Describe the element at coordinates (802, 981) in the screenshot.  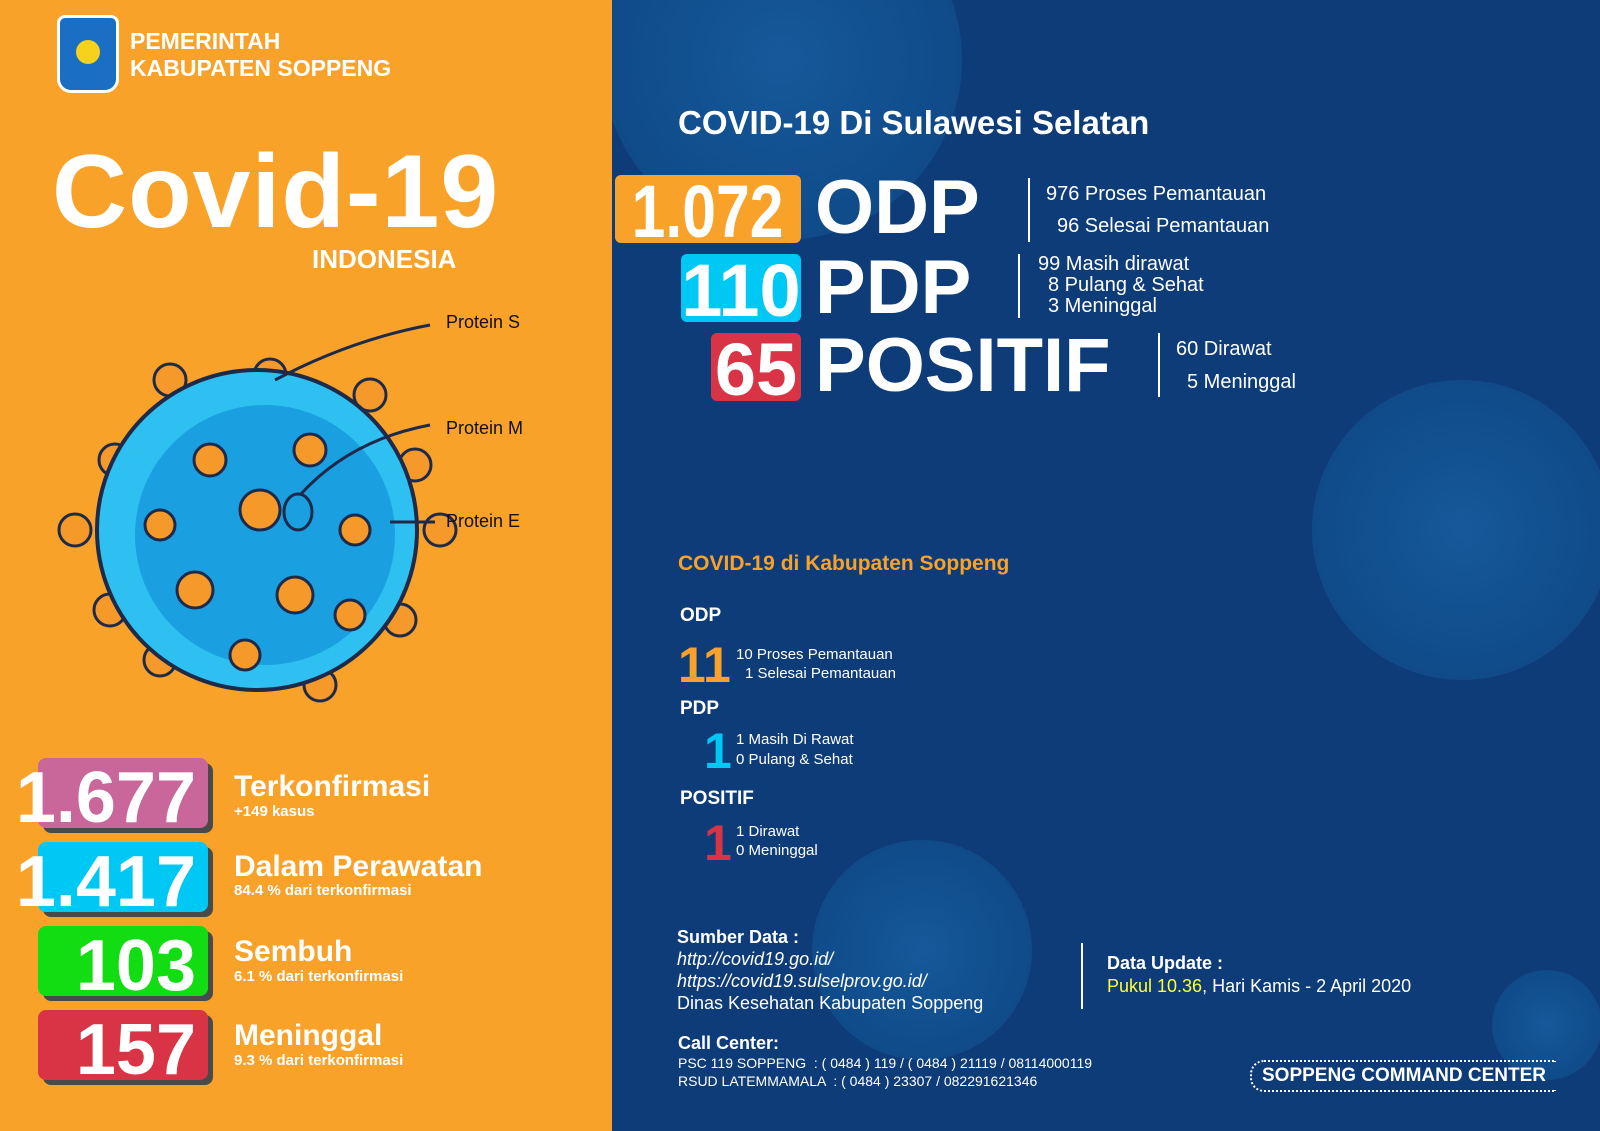
I see `source-link: https://covid19.sulselprov.go.id/` at that location.